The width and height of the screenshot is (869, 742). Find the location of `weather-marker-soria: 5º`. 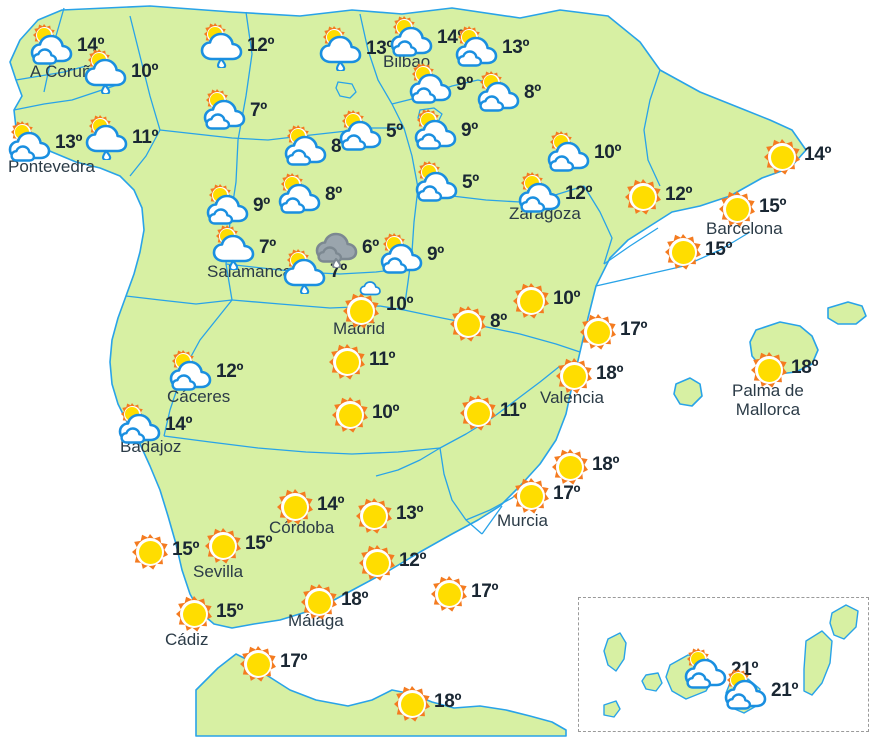

weather-marker-soria: 5º is located at coordinates (447, 182).